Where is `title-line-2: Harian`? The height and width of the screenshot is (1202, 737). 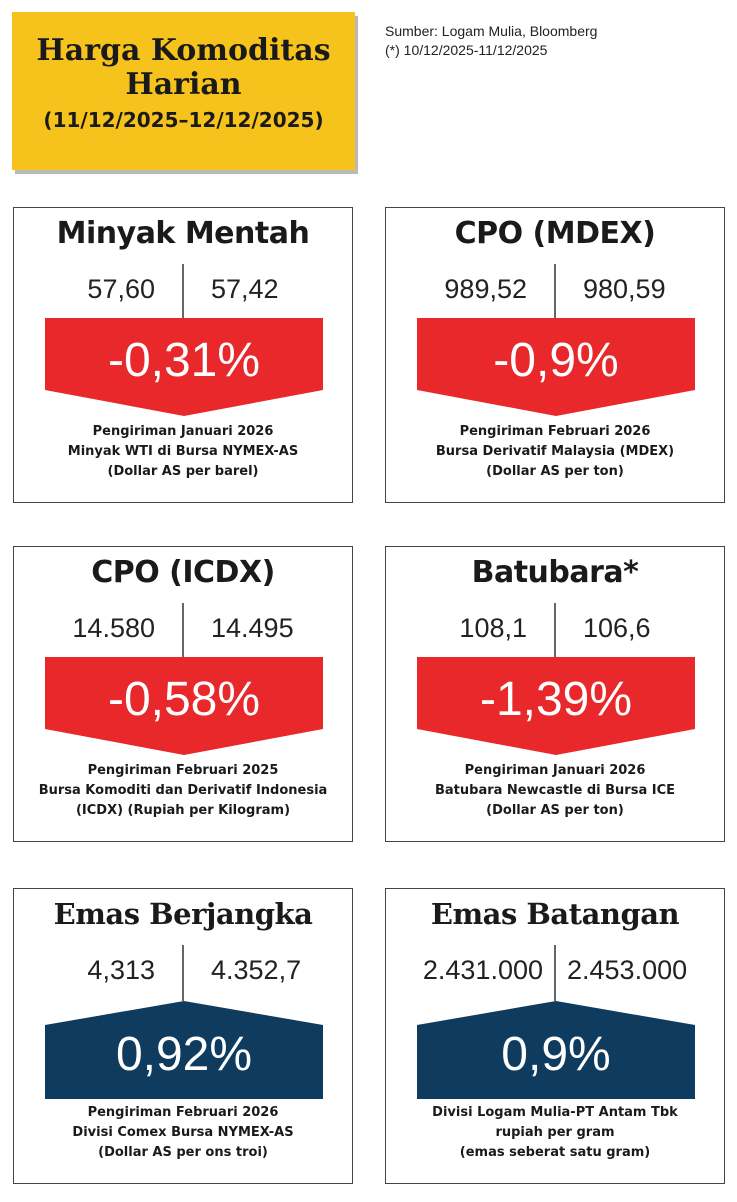
title-line-2: Harian is located at coordinates (183, 84).